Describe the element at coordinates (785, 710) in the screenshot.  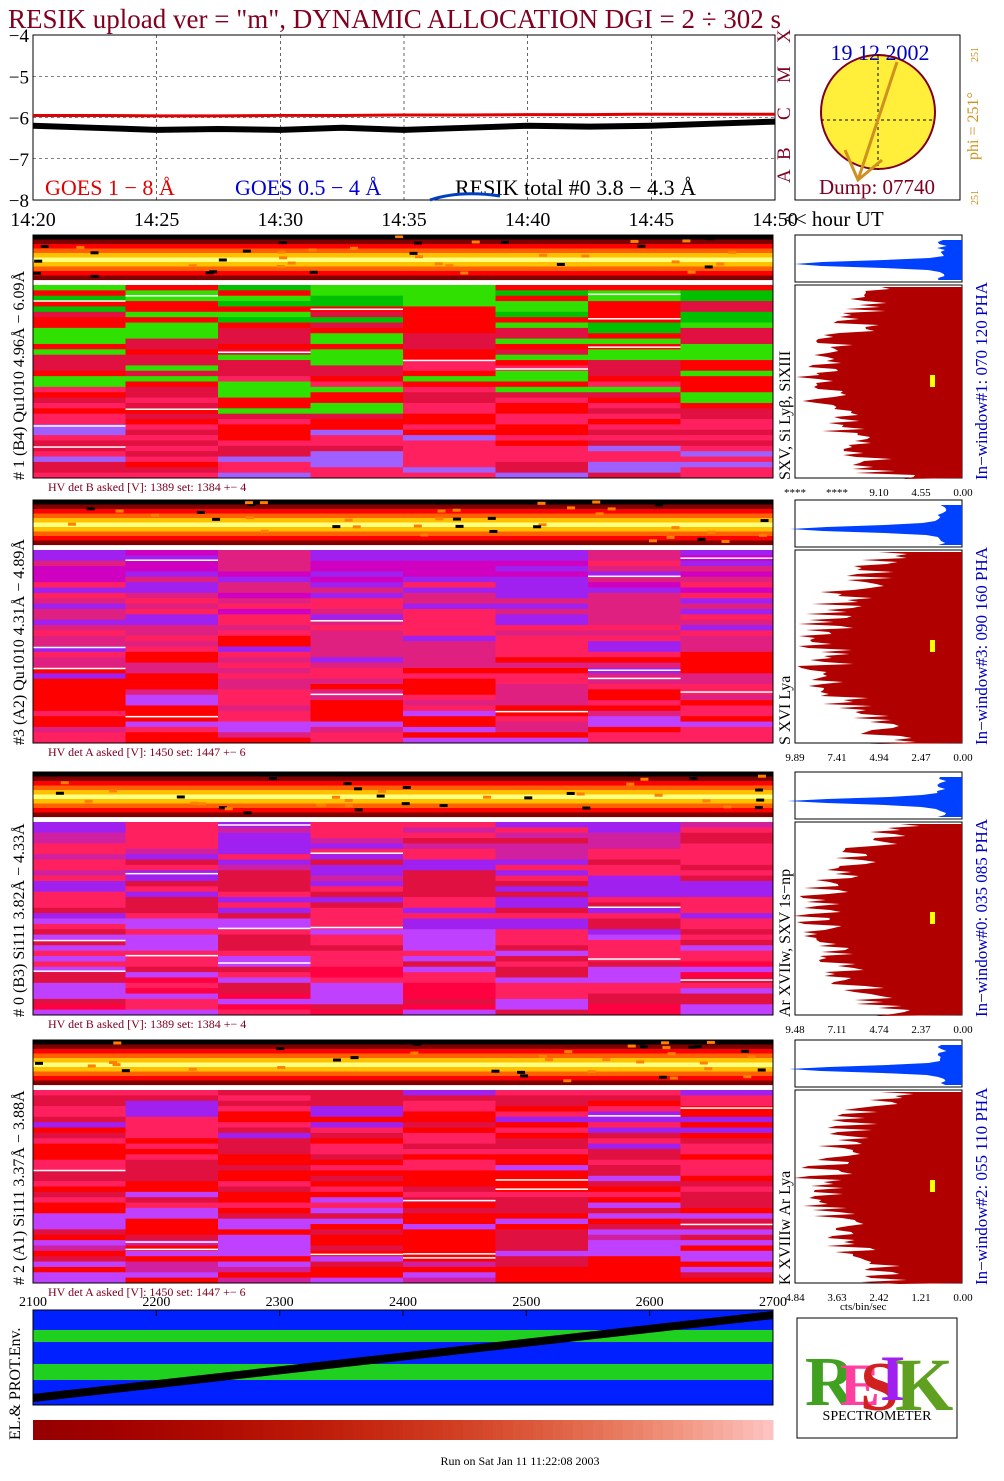
I see `line-label: S XVI Lya` at that location.